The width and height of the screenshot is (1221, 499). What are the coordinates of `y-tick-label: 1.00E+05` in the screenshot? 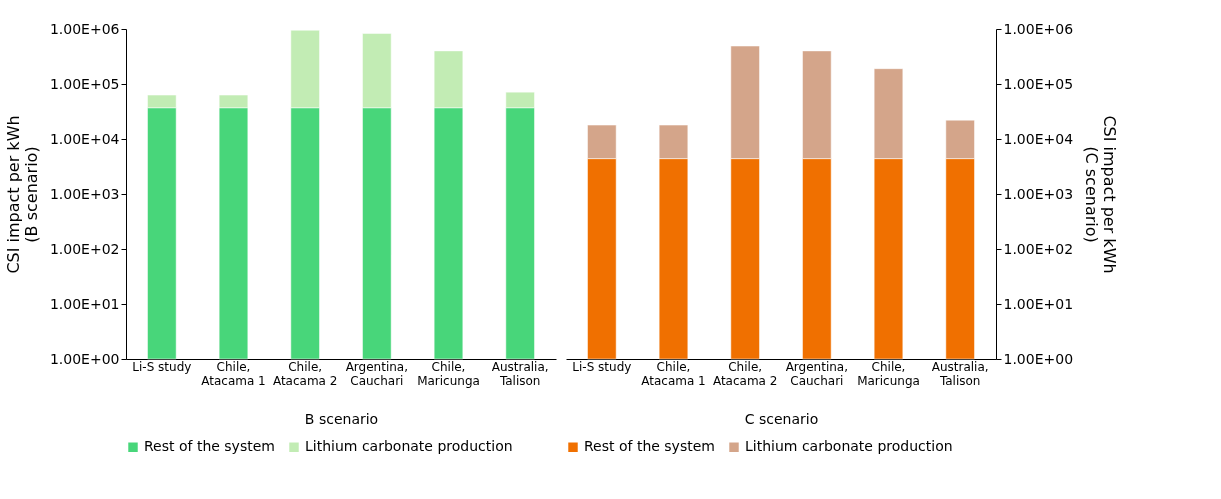 It's located at (84, 83).